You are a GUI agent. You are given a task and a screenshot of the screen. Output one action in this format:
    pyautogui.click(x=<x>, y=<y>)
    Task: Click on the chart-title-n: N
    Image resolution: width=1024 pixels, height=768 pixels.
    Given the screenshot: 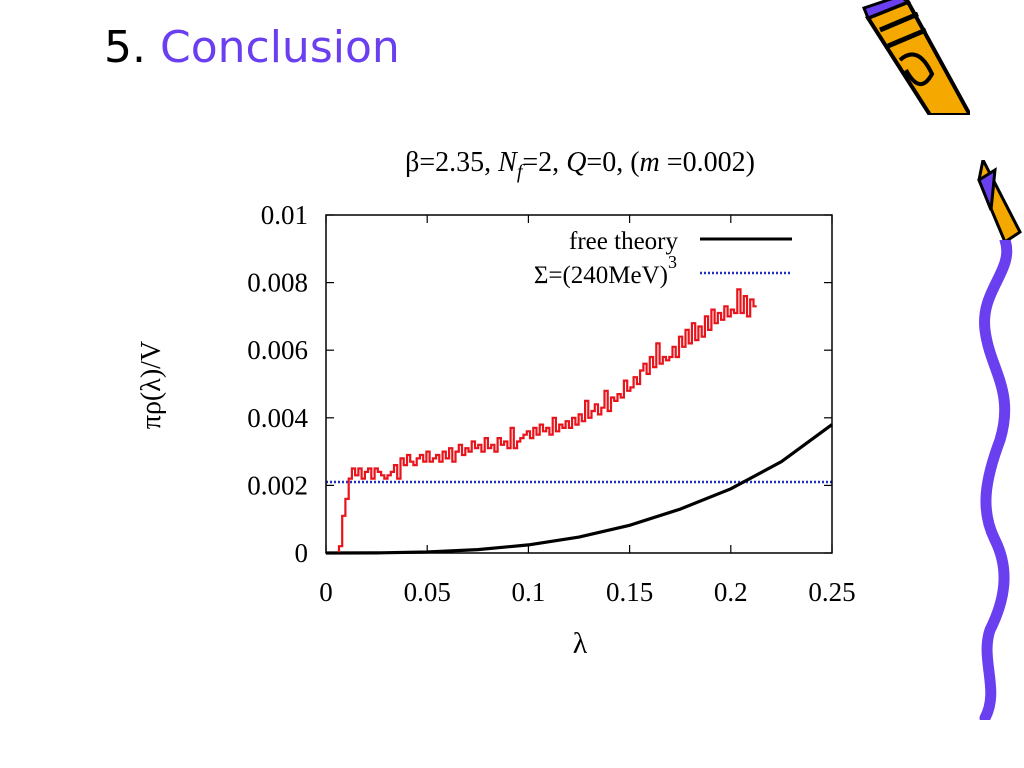 What is the action you would take?
    pyautogui.click(x=507, y=162)
    